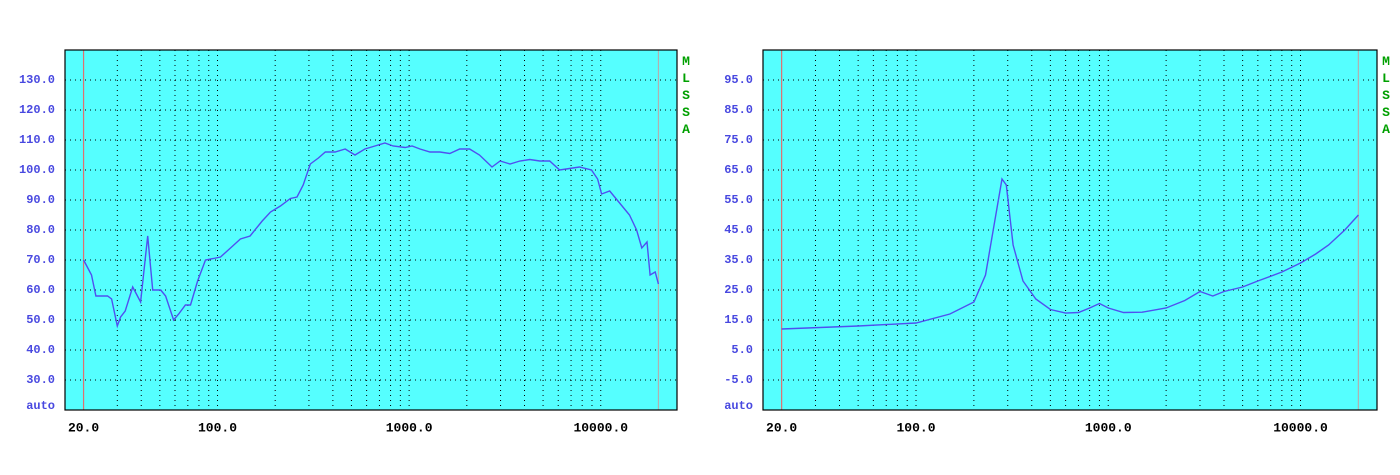  I want to click on y-tick-label: 40.0, so click(40, 350).